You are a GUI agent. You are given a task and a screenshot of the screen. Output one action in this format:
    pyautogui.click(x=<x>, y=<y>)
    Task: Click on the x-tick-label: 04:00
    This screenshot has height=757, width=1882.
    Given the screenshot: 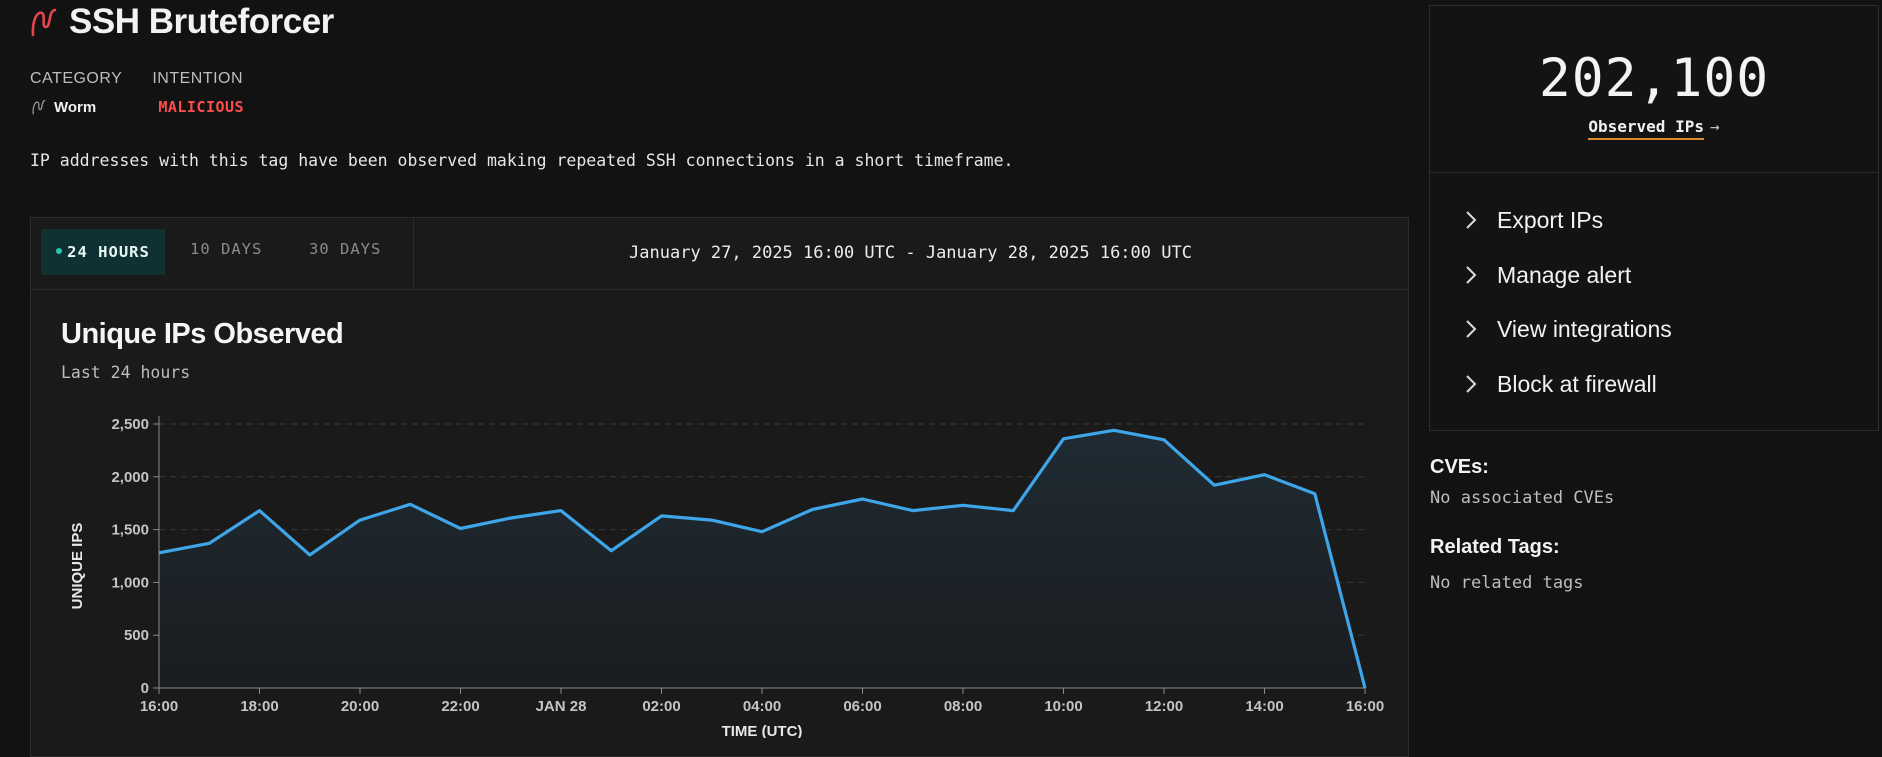 What is the action you would take?
    pyautogui.click(x=762, y=706)
    